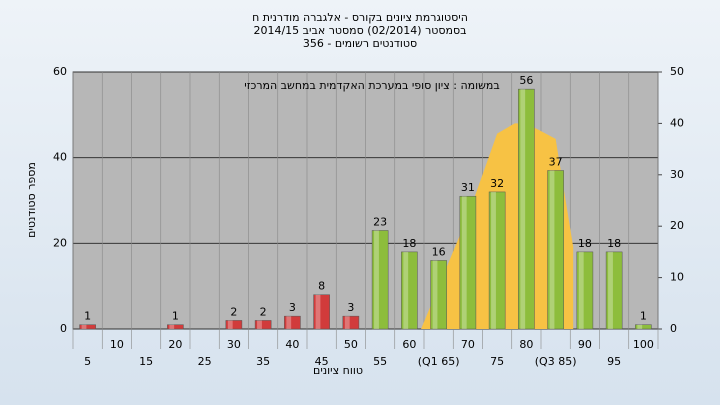 This screenshot has width=720, height=405. Describe the element at coordinates (677, 225) in the screenshot. I see `y2-tick-label: 20` at that location.